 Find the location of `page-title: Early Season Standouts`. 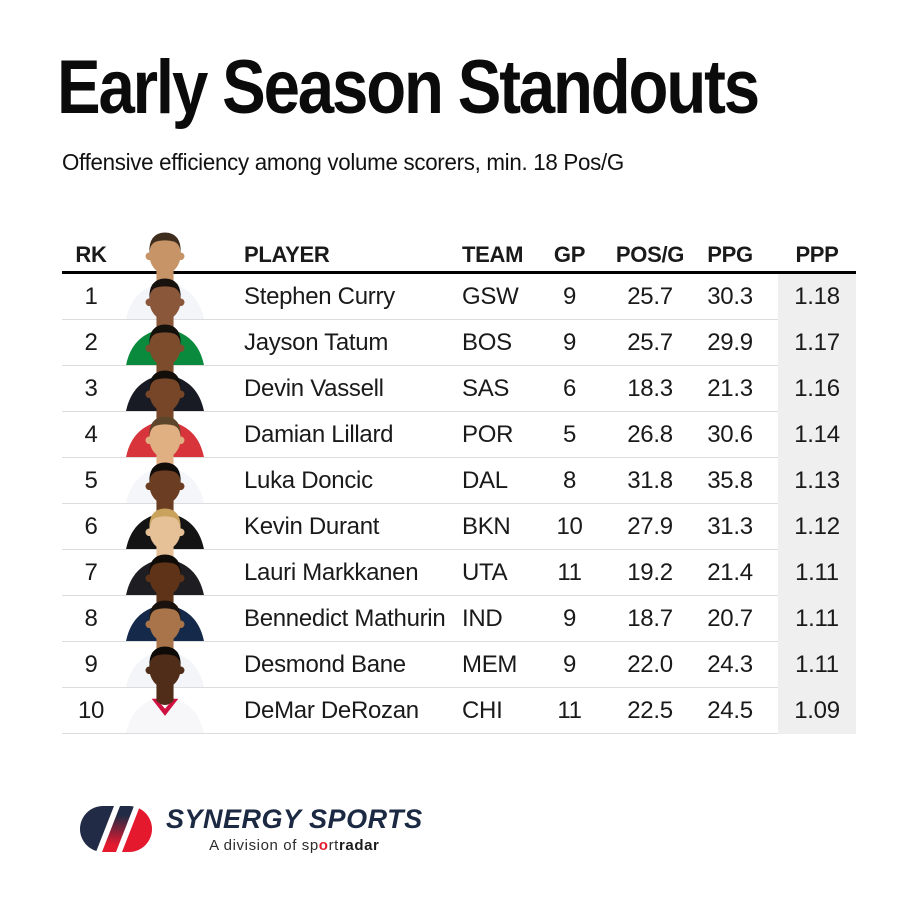

page-title: Early Season Standouts is located at coordinates (408, 87).